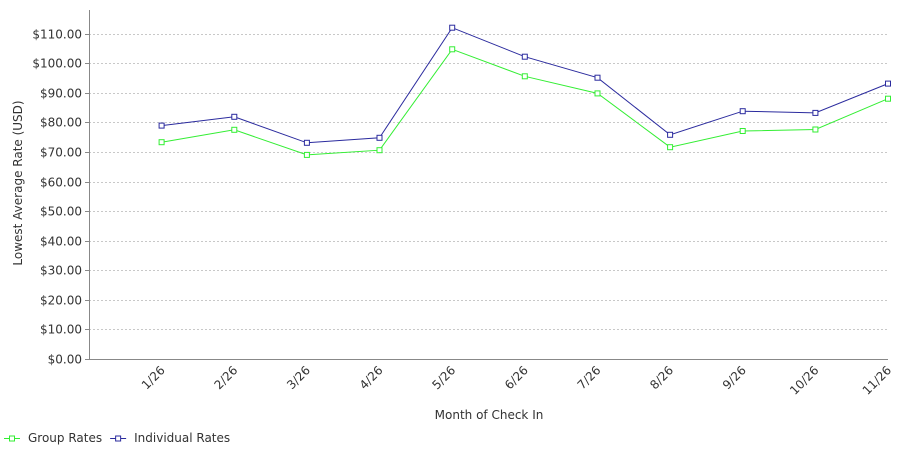  I want to click on x-tick-label: 11/26, so click(877, 380).